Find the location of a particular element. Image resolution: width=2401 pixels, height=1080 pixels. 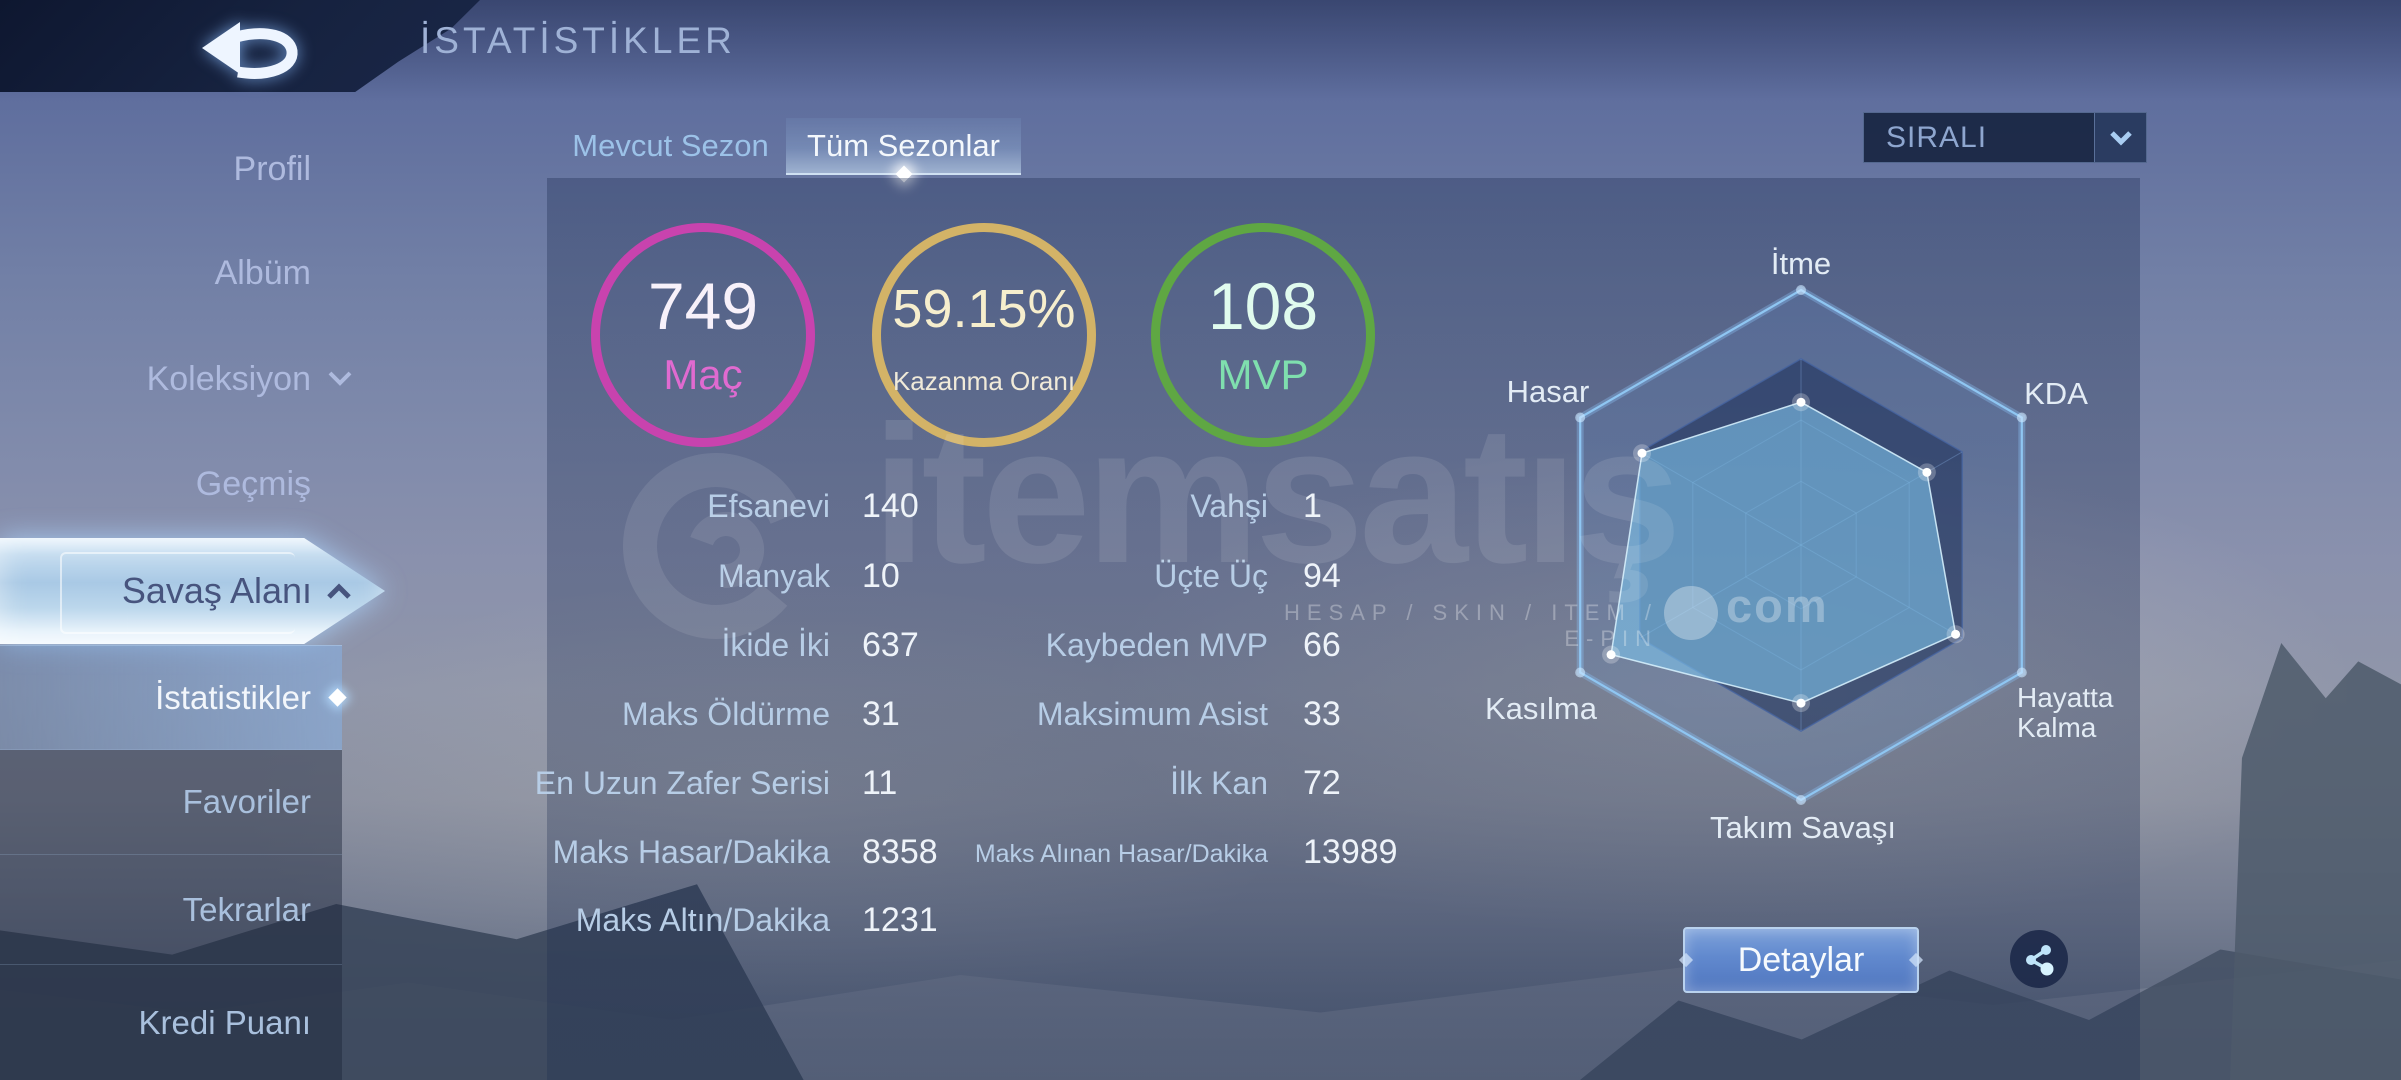

stat-label: Maks Alınan Hasar/Dakika is located at coordinates (1121, 854).